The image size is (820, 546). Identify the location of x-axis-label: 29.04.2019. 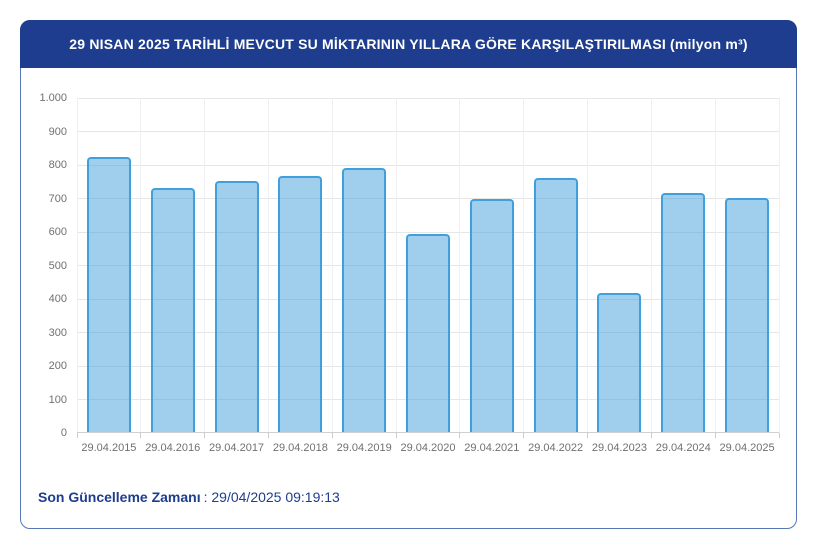
(364, 448).